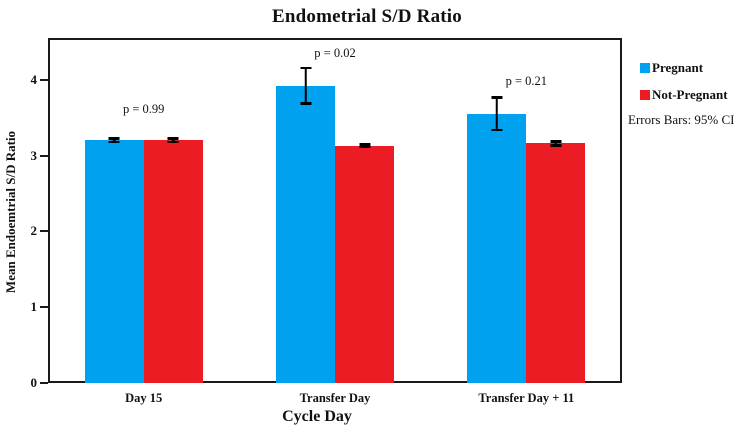  I want to click on x-axis-label: Cycle Day, so click(317, 416).